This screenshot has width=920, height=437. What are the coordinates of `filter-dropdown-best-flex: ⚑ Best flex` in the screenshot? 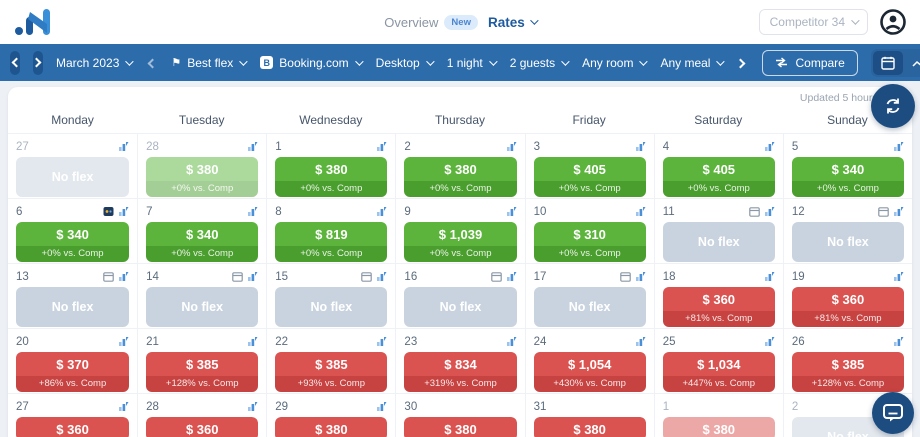 It's located at (209, 63).